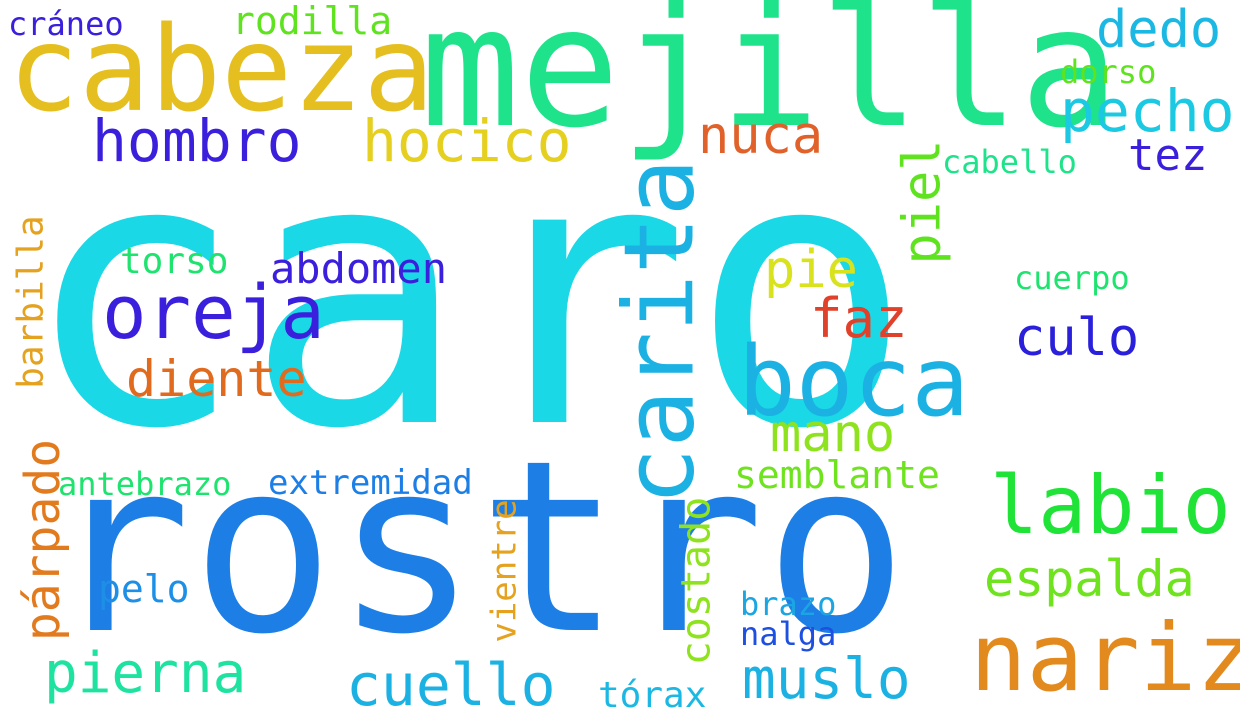 This screenshot has height=720, width=1240. Describe the element at coordinates (696, 581) in the screenshot. I see `word-costado: costado` at that location.